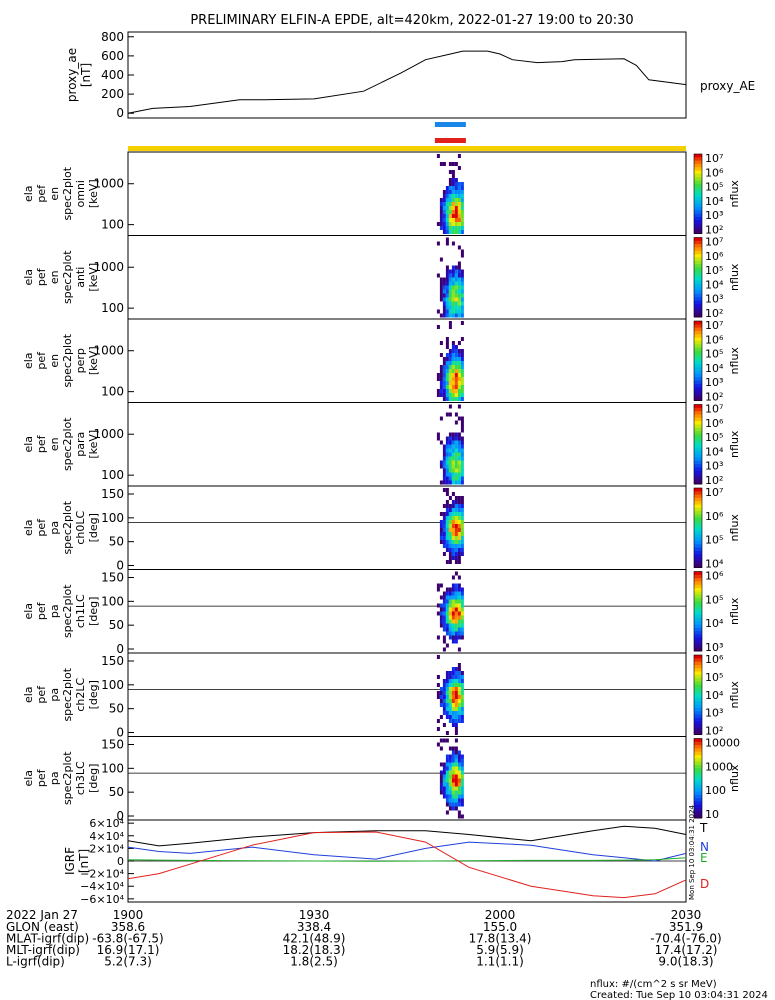 This screenshot has height=1000, width=775. Describe the element at coordinates (120, 733) in the screenshot. I see `spectrogram-ytick-label: 0` at that location.